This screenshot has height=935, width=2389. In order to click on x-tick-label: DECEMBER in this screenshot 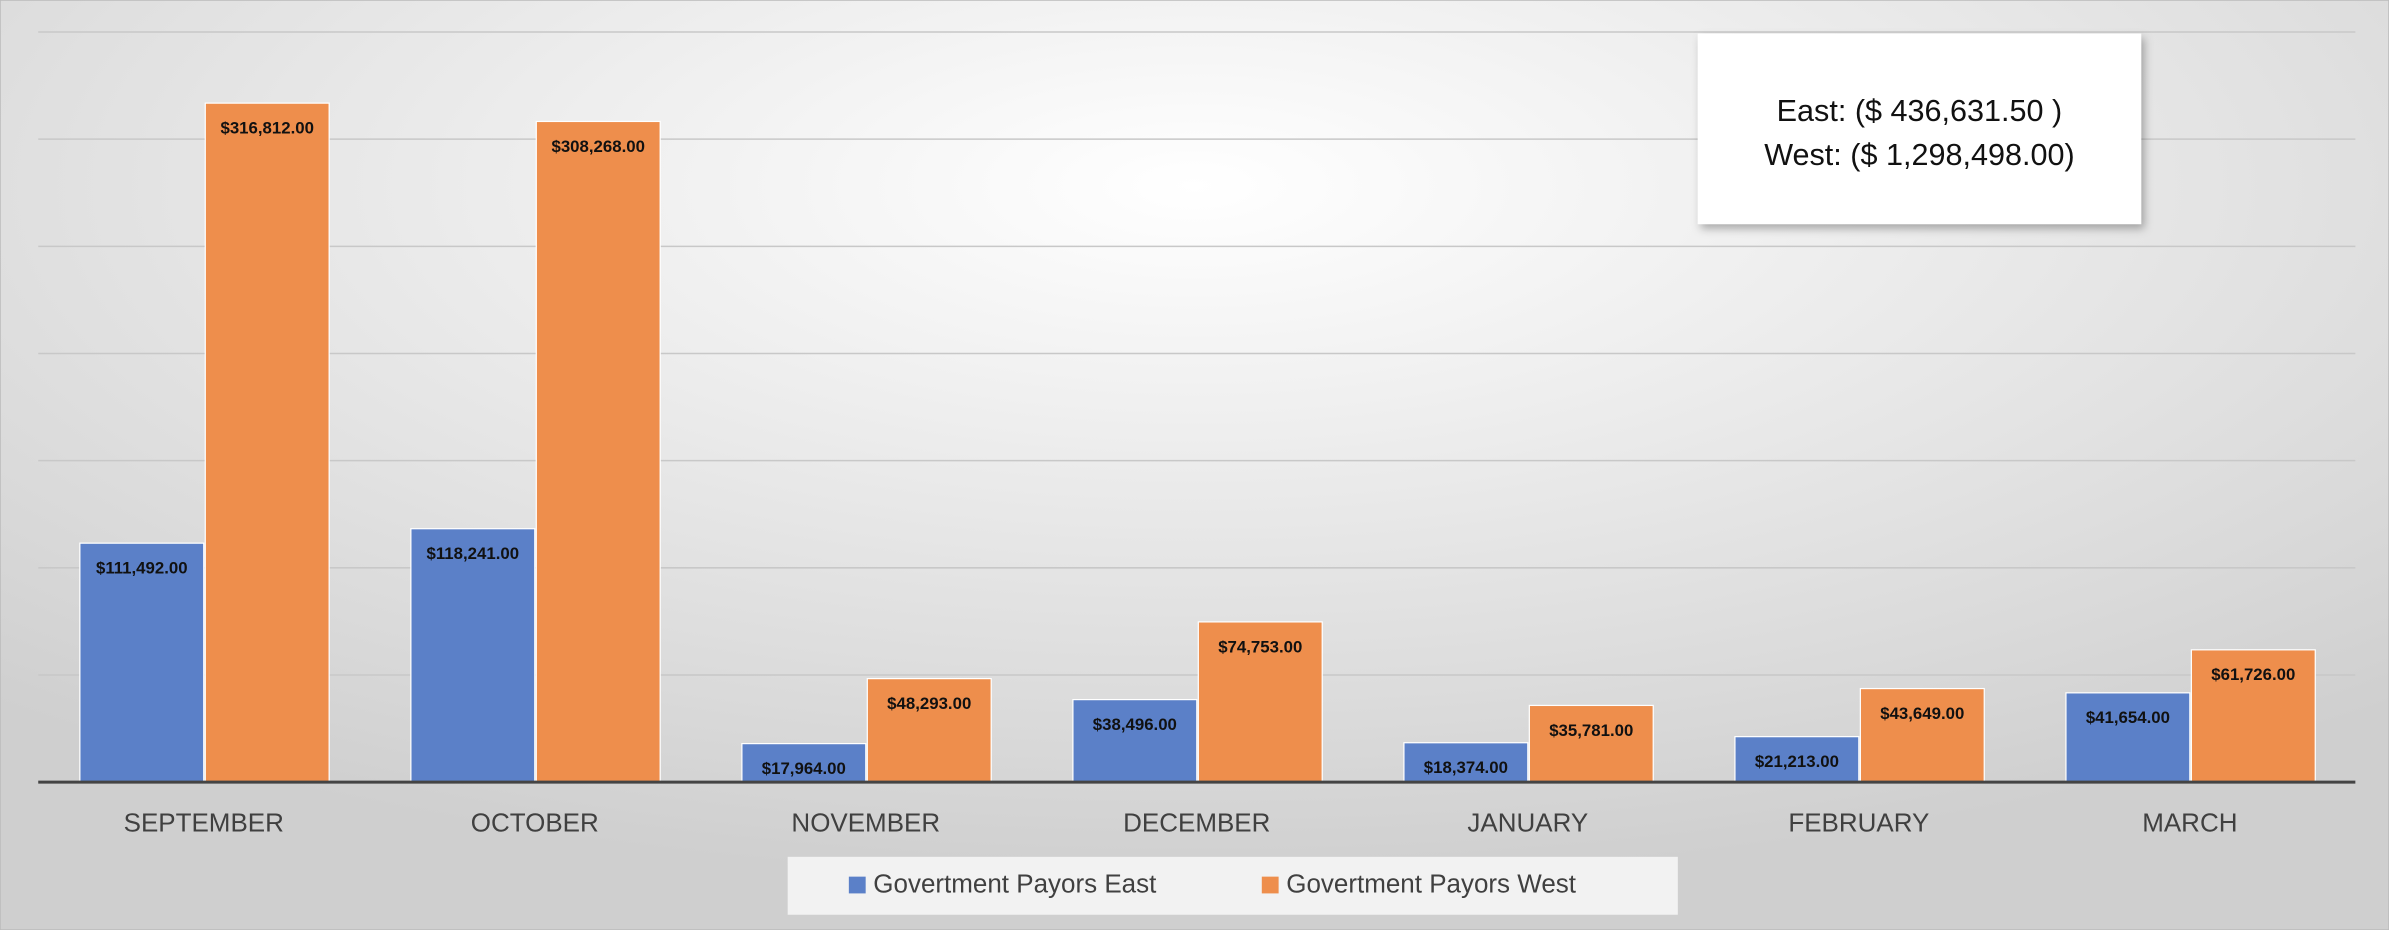, I will do `click(1196, 824)`.